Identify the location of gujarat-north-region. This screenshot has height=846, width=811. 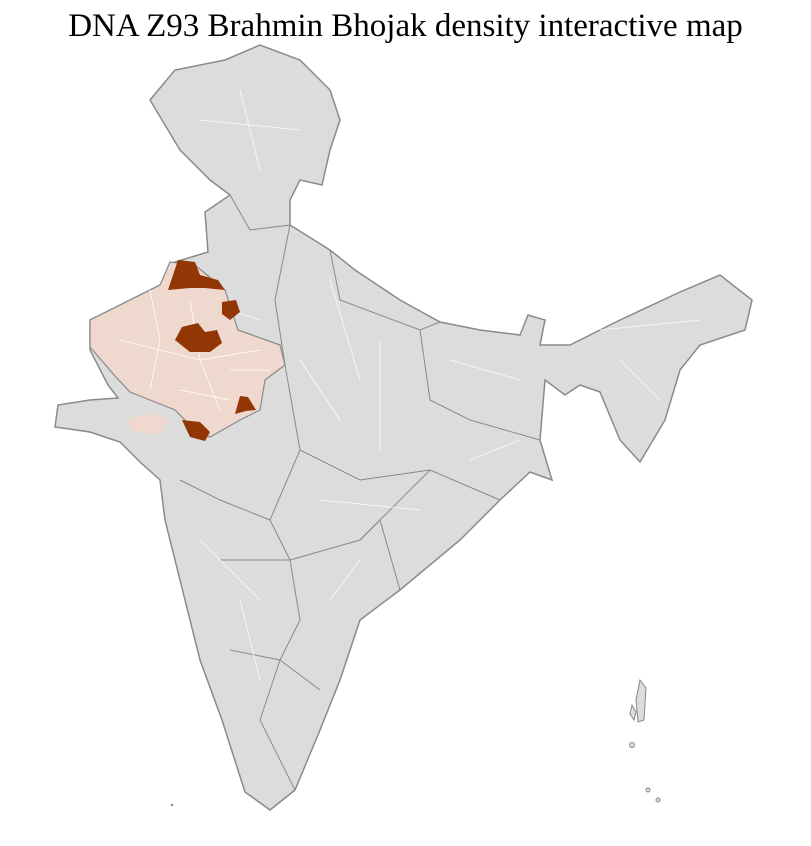
(147, 423).